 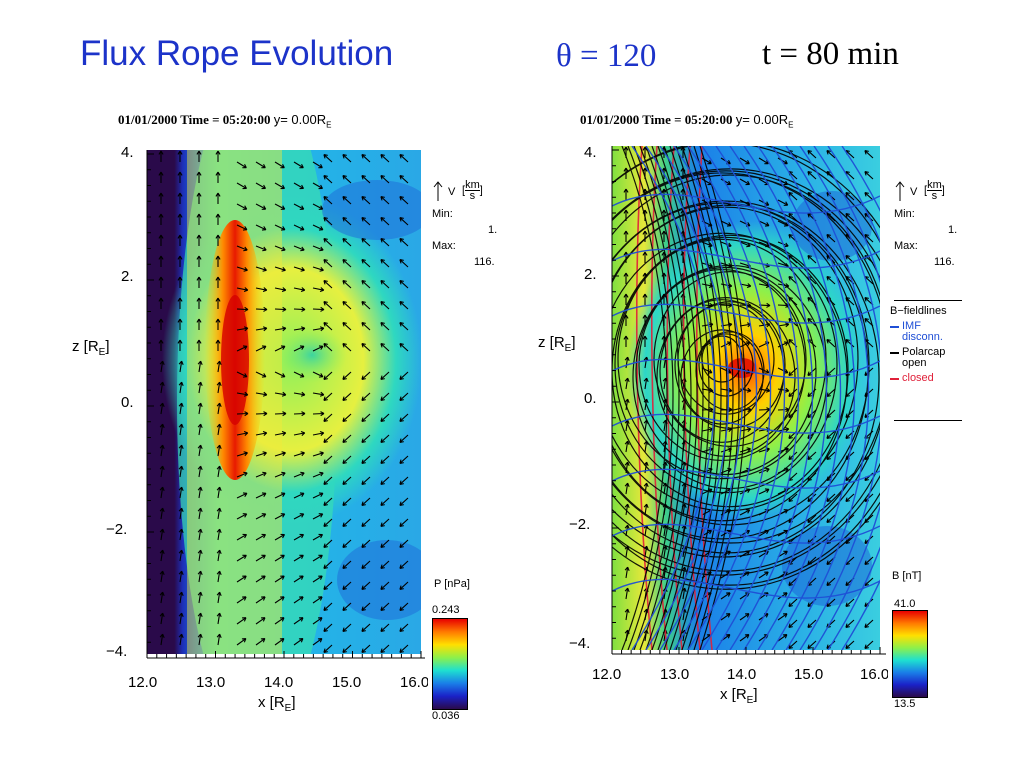 What do you see at coordinates (874, 674) in the screenshot?
I see `right-xtick: 16.0` at bounding box center [874, 674].